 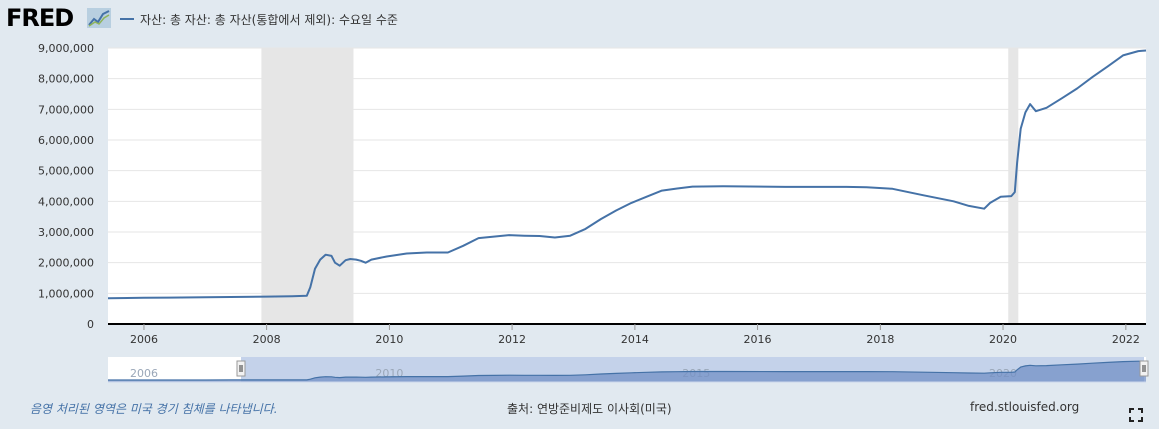 What do you see at coordinates (66, 140) in the screenshot?
I see `y-tick-label: 6,000,000` at bounding box center [66, 140].